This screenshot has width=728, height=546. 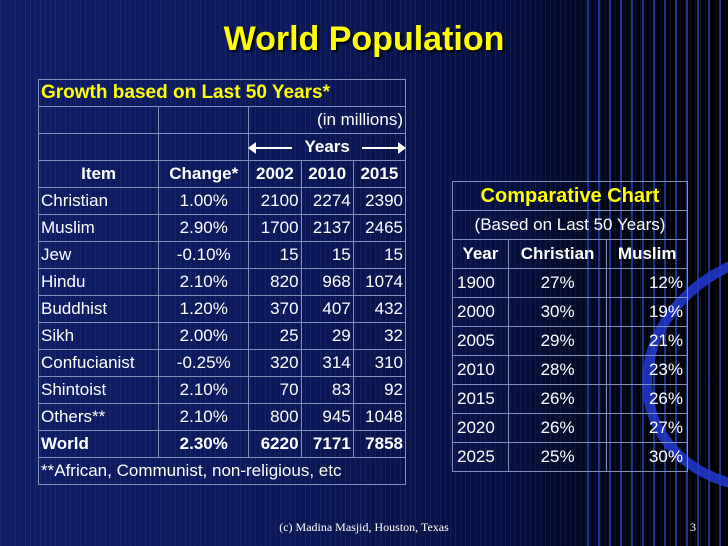 What do you see at coordinates (327, 390) in the screenshot?
I see `cell-2010: 83` at bounding box center [327, 390].